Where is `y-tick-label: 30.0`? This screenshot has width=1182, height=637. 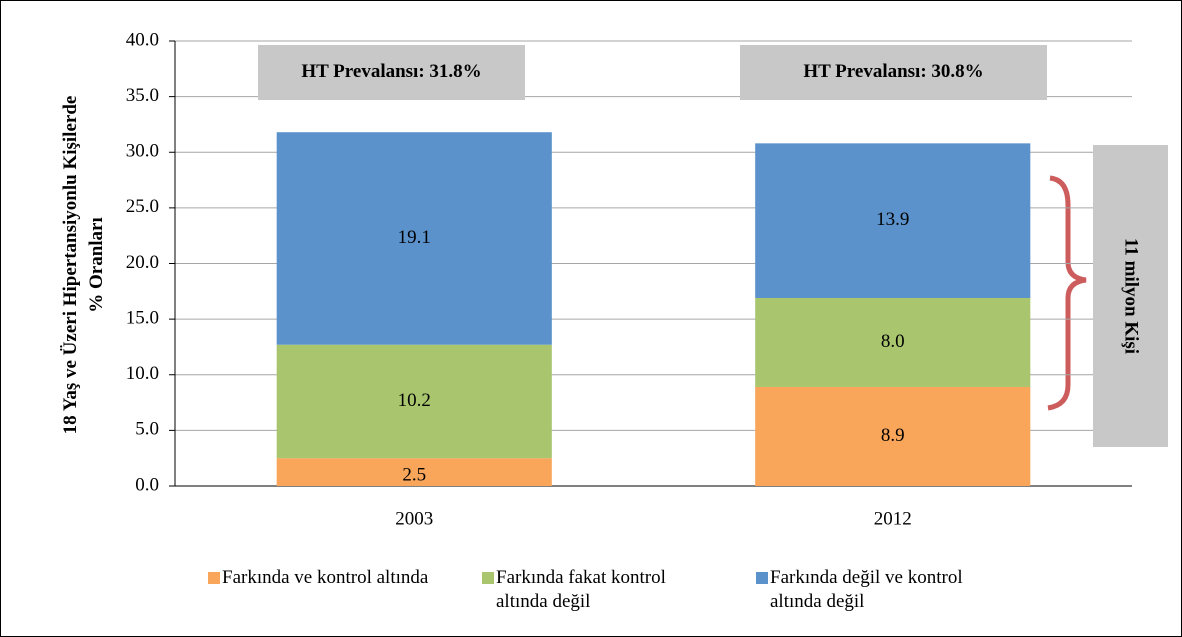
y-tick-label: 30.0 is located at coordinates (142, 151).